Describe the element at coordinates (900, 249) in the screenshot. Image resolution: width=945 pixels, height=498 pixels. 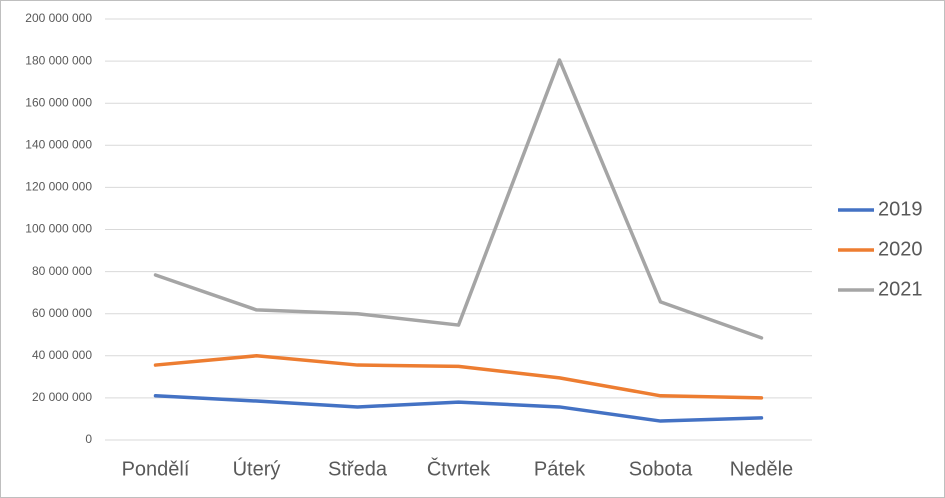
I see `legend-label: 2020` at that location.